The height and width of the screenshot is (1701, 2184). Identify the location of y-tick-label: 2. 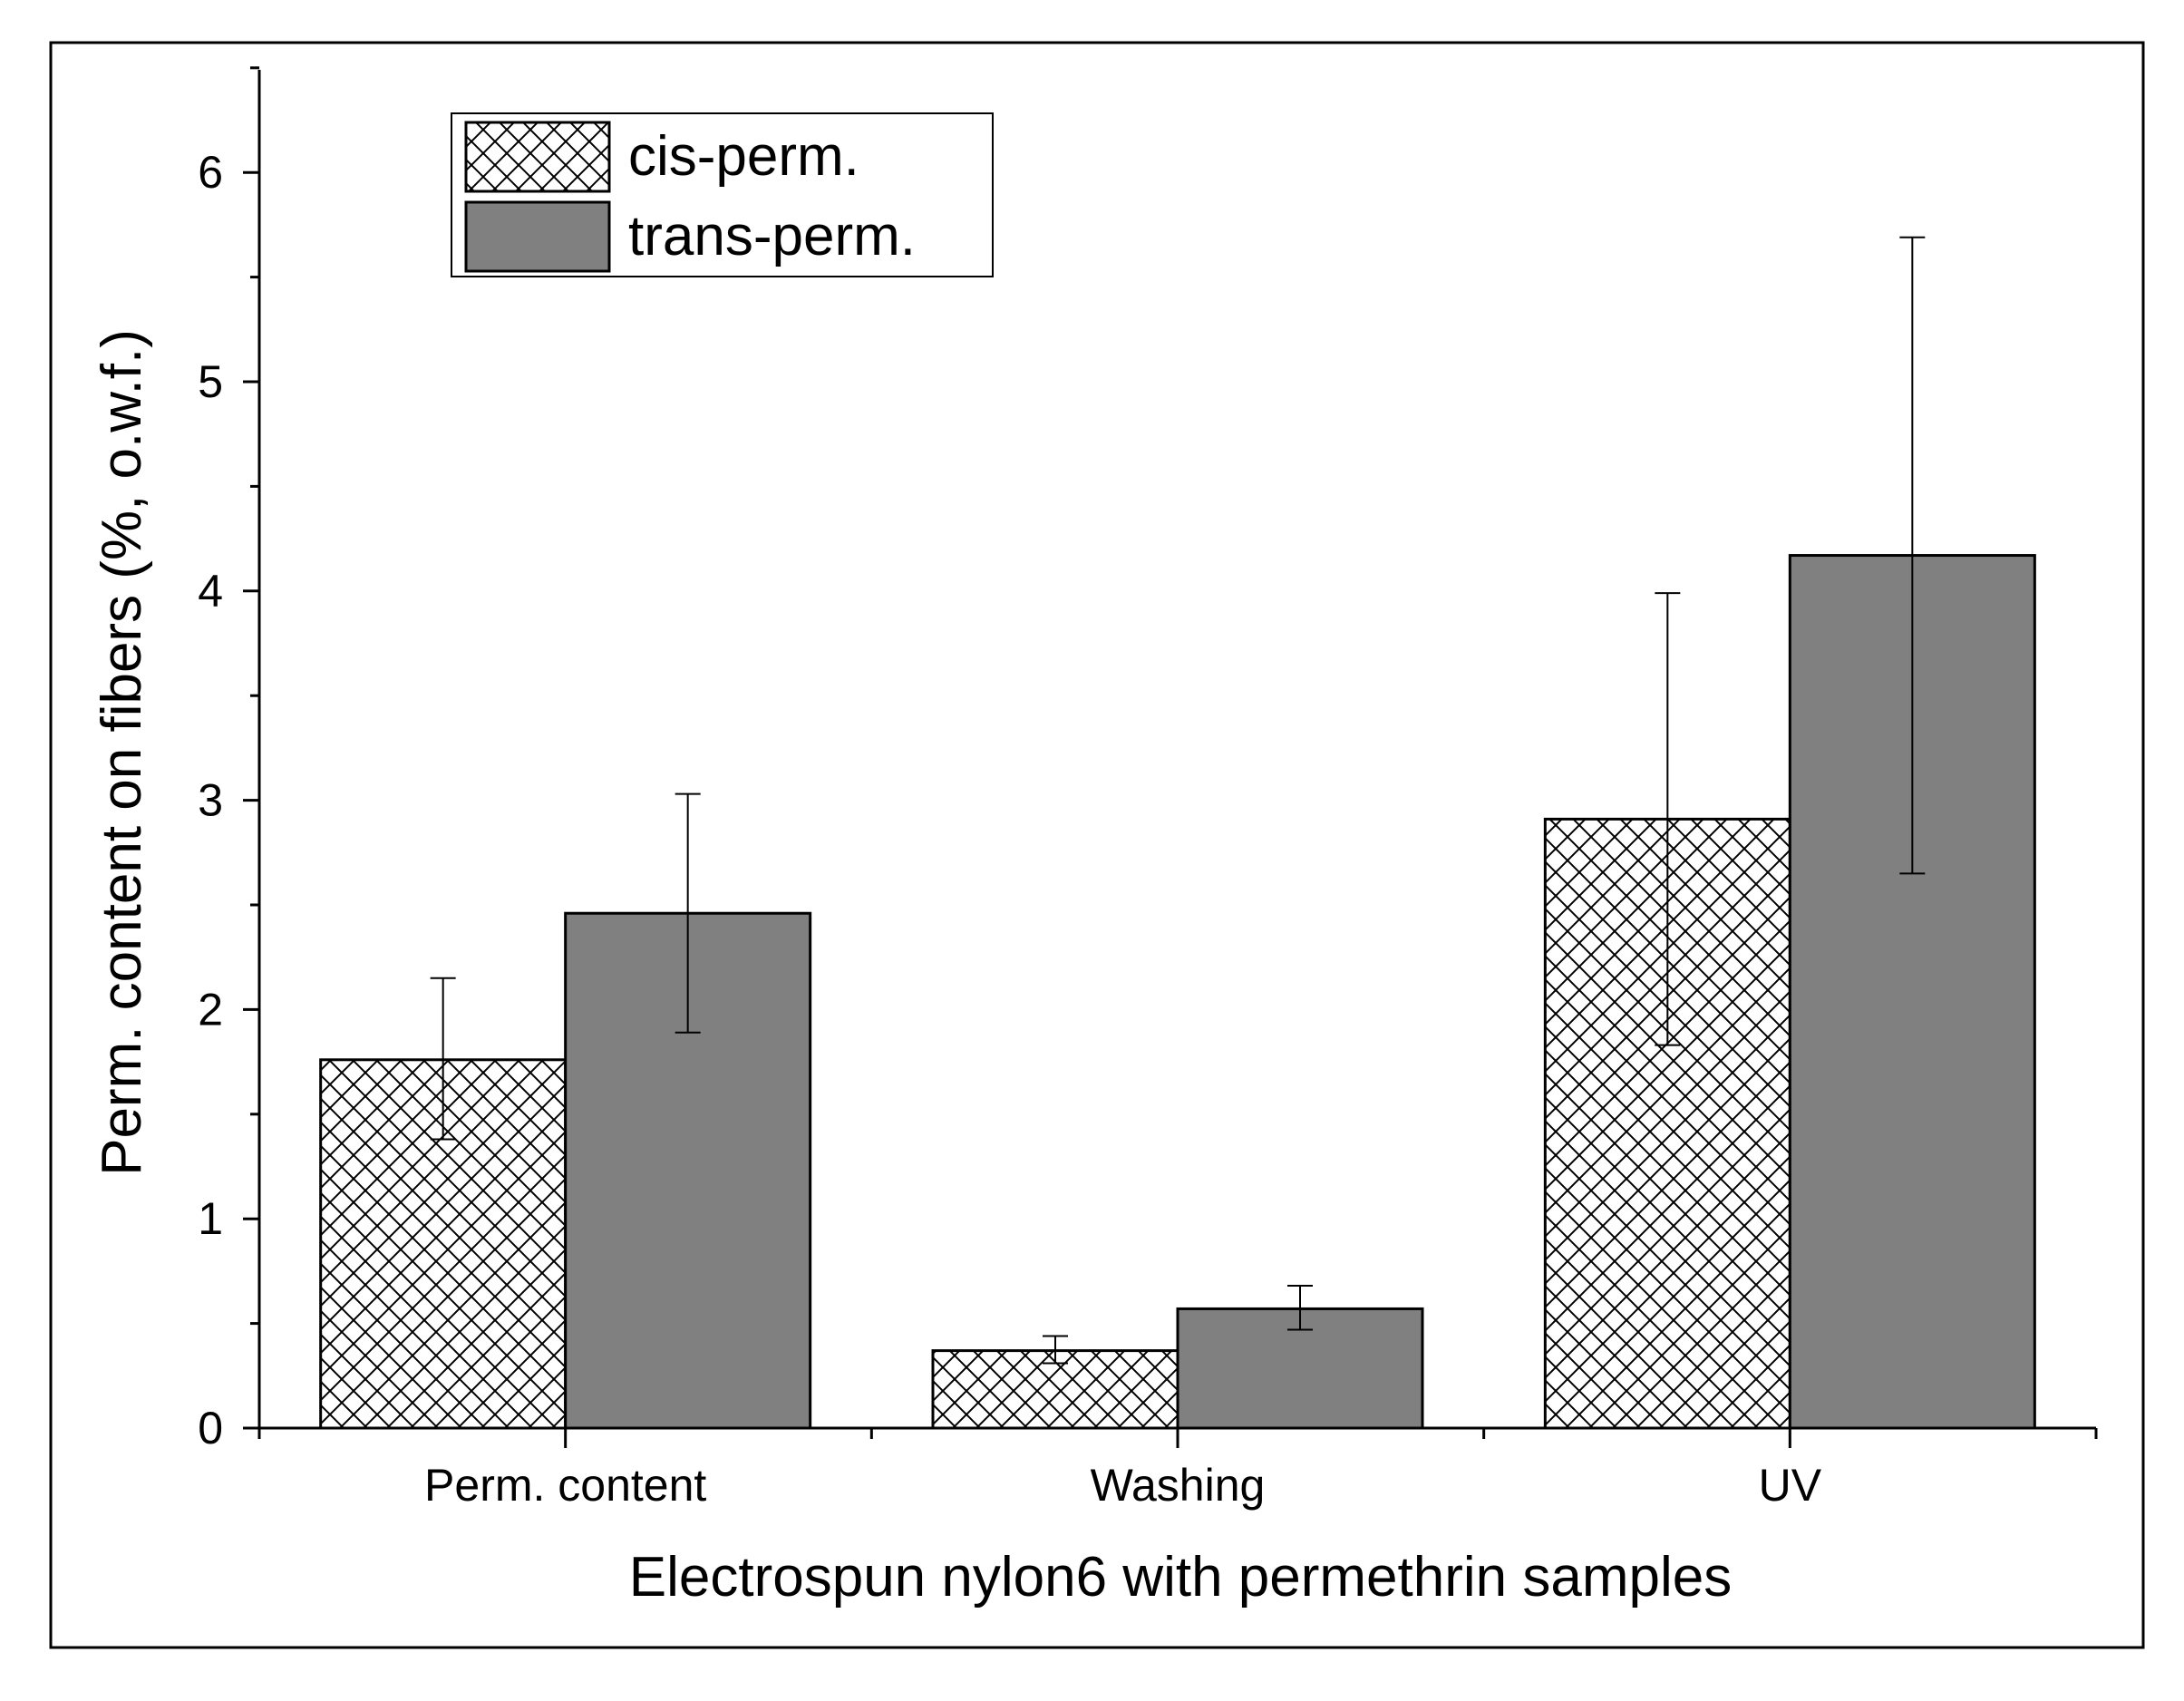
(210, 1010).